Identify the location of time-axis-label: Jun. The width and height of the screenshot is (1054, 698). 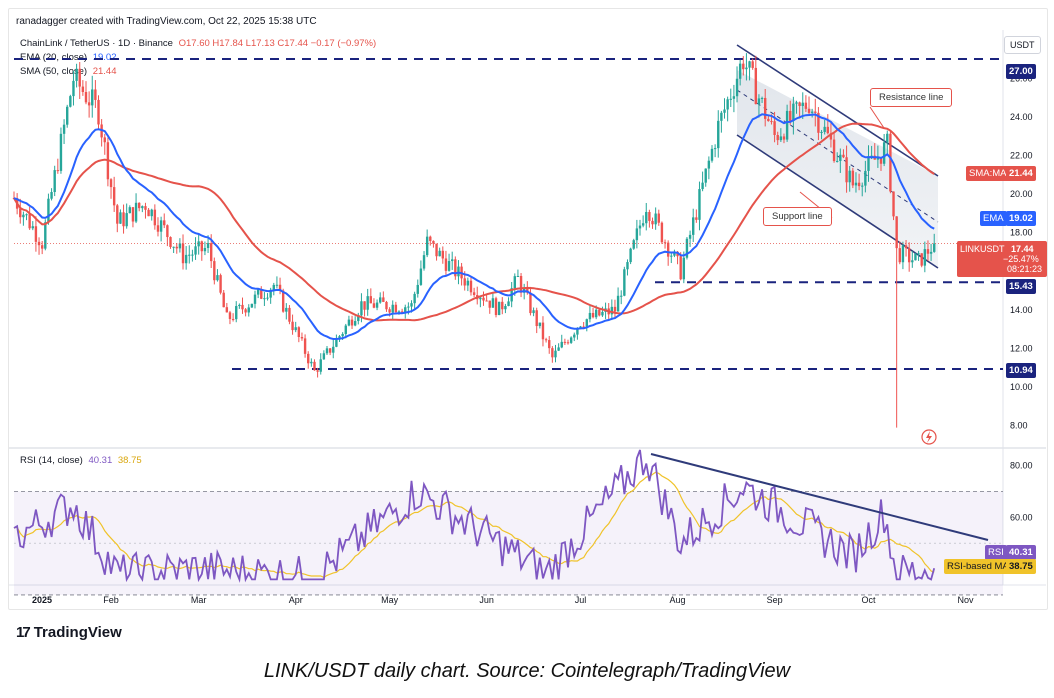
(486, 600).